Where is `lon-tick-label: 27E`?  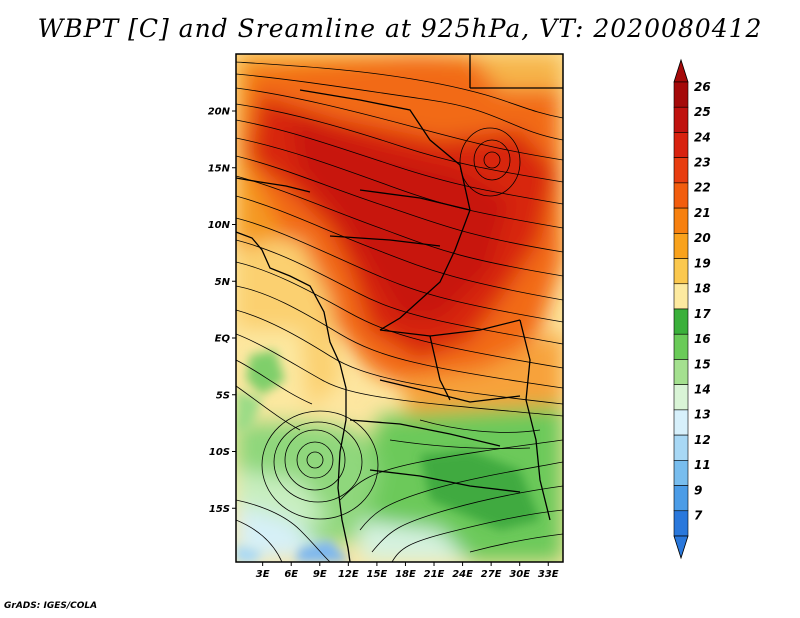 lon-tick-label: 27E is located at coordinates (491, 574).